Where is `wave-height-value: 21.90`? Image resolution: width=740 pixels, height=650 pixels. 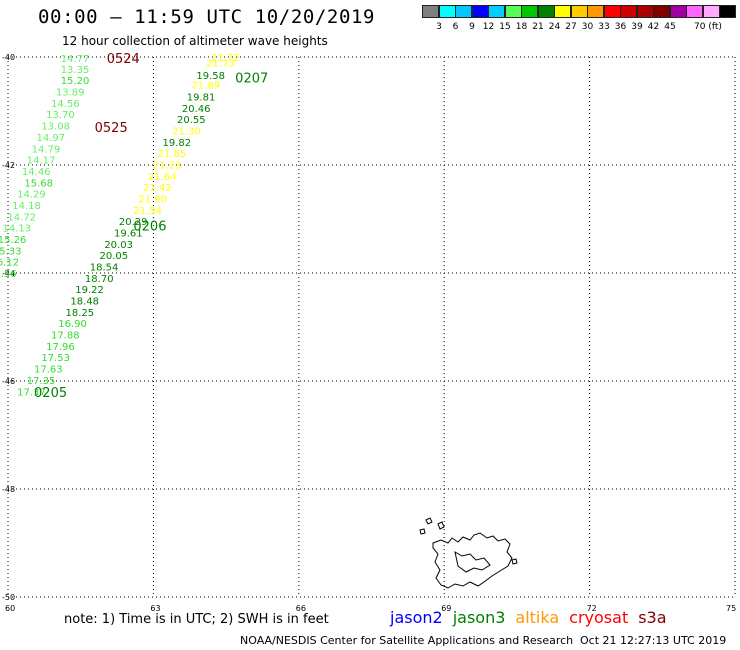
wave-height-value: 21.90 is located at coordinates (152, 199).